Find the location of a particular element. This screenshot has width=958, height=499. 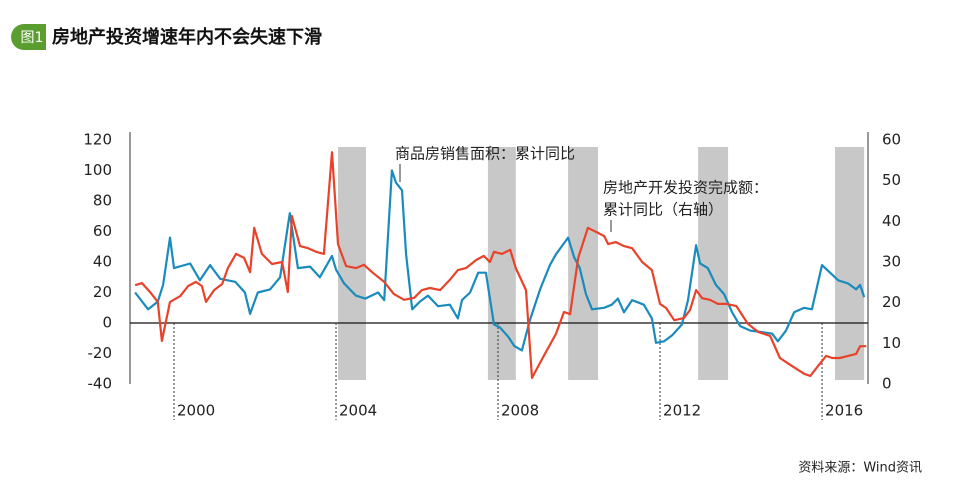

y-tick-label: 60 is located at coordinates (102, 231).